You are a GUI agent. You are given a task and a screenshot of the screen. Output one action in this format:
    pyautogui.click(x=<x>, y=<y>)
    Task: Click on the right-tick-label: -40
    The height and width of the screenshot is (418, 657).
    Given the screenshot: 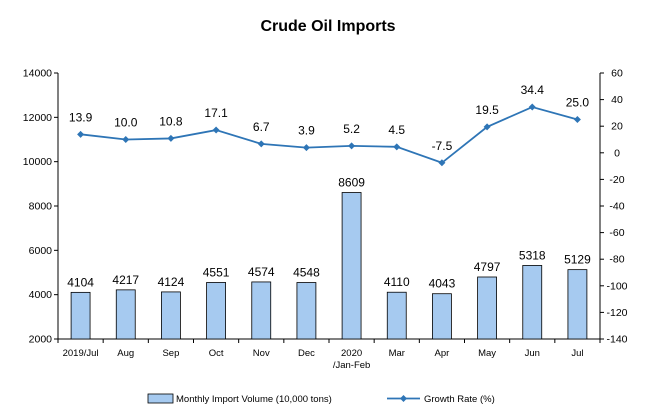 What is the action you would take?
    pyautogui.click(x=616, y=207)
    